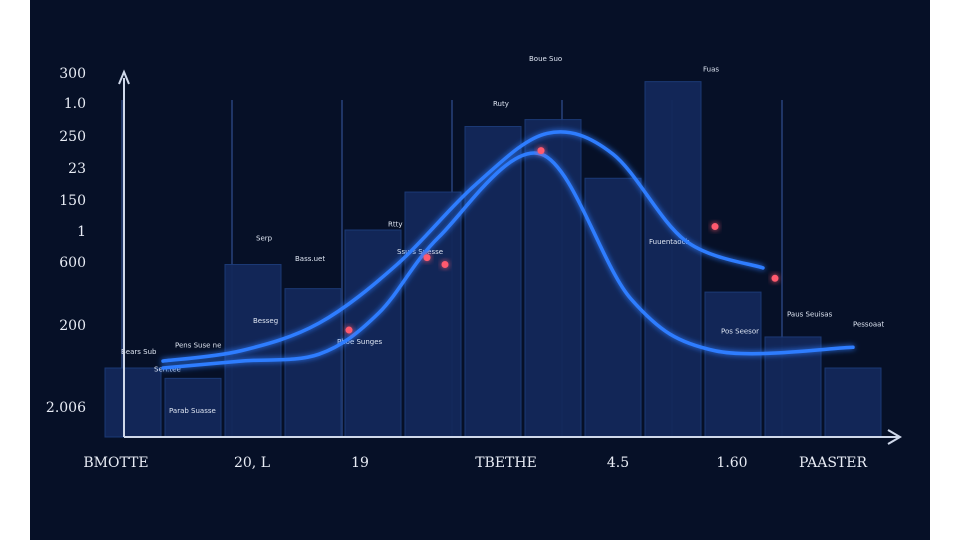 Image resolution: width=960 pixels, height=540 pixels. What do you see at coordinates (139, 352) in the screenshot?
I see `annotation-label: Bears Sub` at bounding box center [139, 352].